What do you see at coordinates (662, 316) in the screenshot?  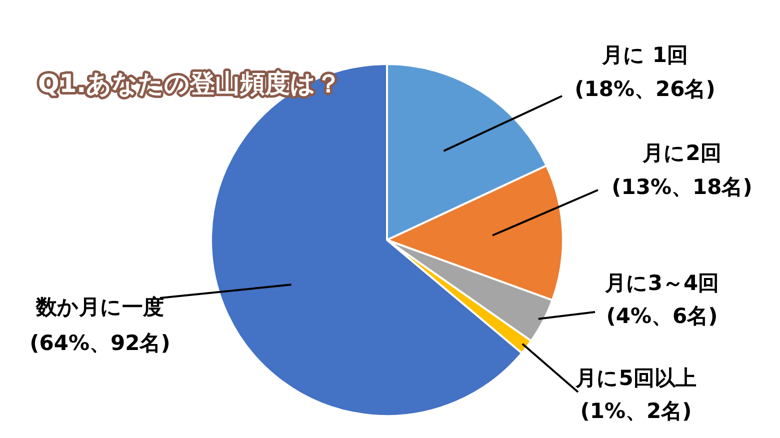 I see `data-label: (4%、6名)` at bounding box center [662, 316].